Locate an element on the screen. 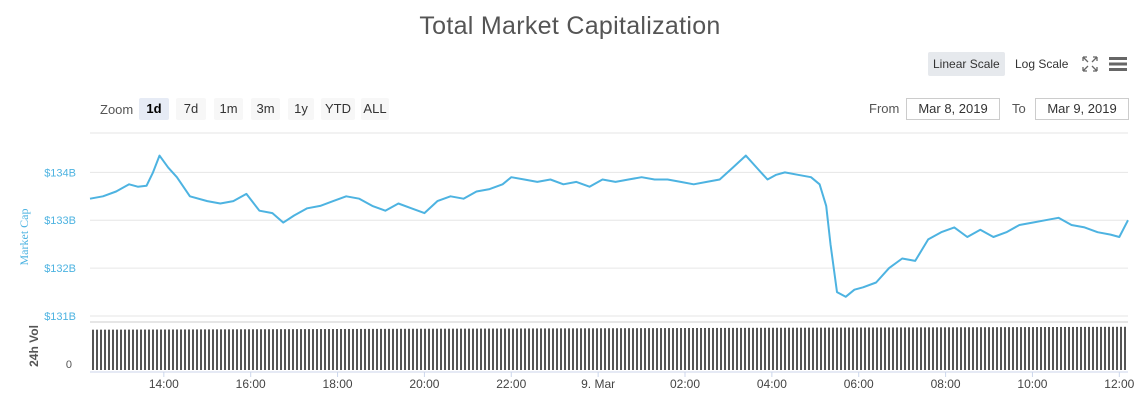 This screenshot has height=405, width=1140. fullscreen-icon is located at coordinates (1090, 64).